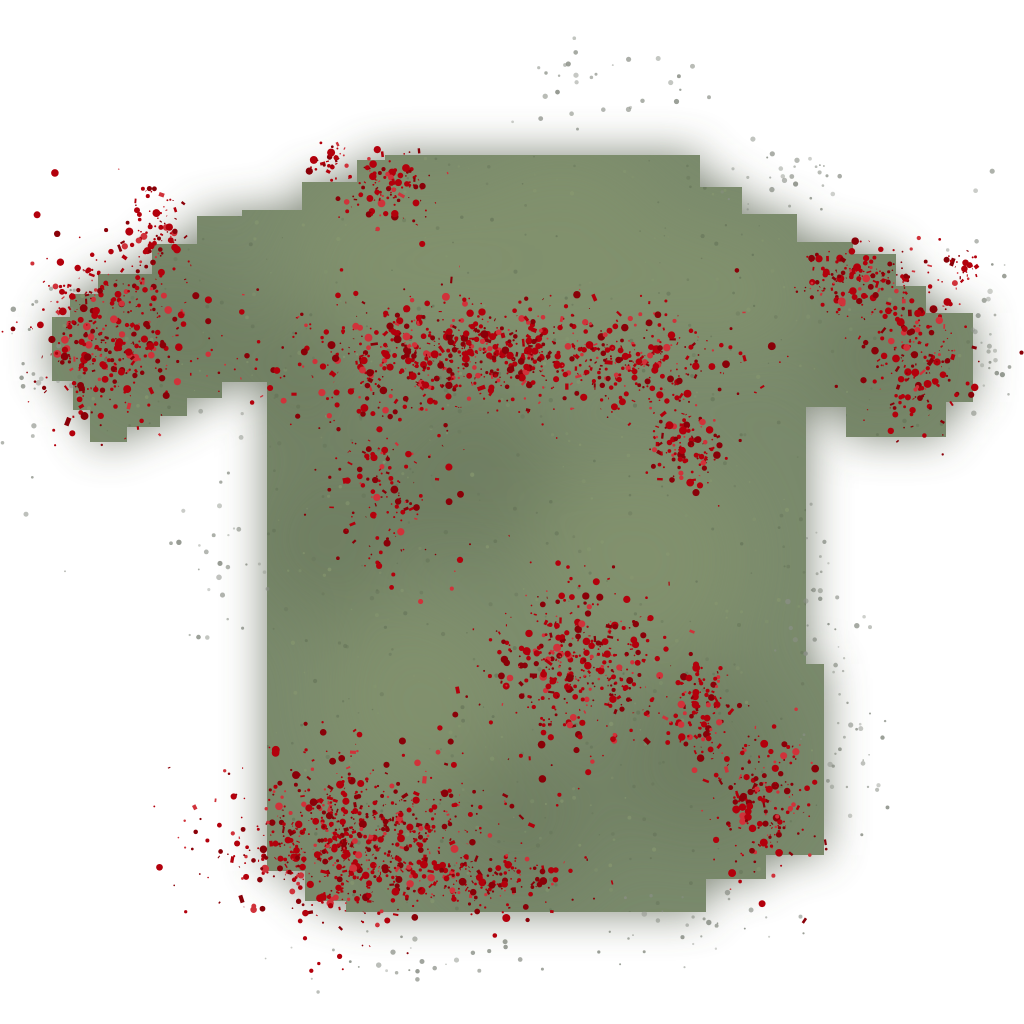 Image resolution: width=1024 pixels, height=1024 pixels. Describe the element at coordinates (730, 290) in the screenshot. I see `fabric-patch` at that location.